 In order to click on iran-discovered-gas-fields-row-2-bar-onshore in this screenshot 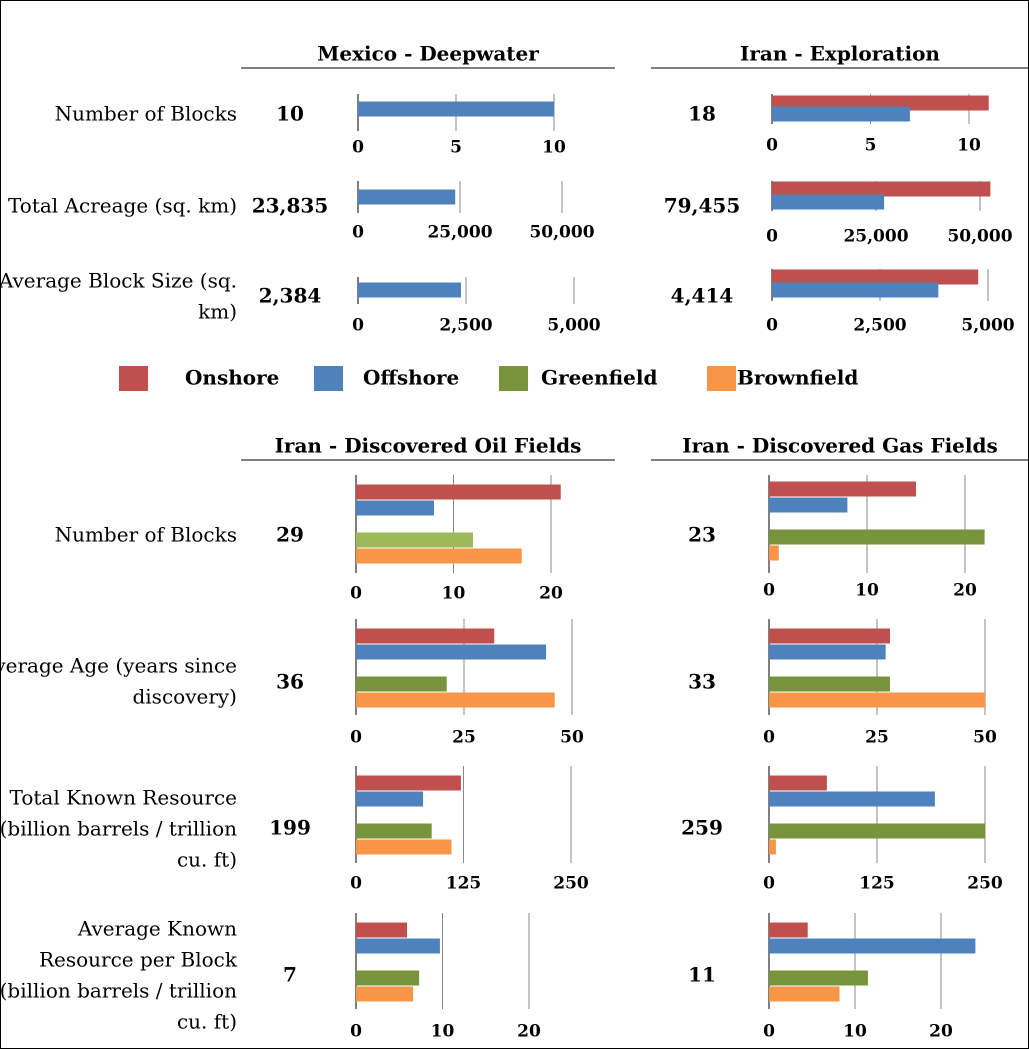, I will do `click(829, 636)`.